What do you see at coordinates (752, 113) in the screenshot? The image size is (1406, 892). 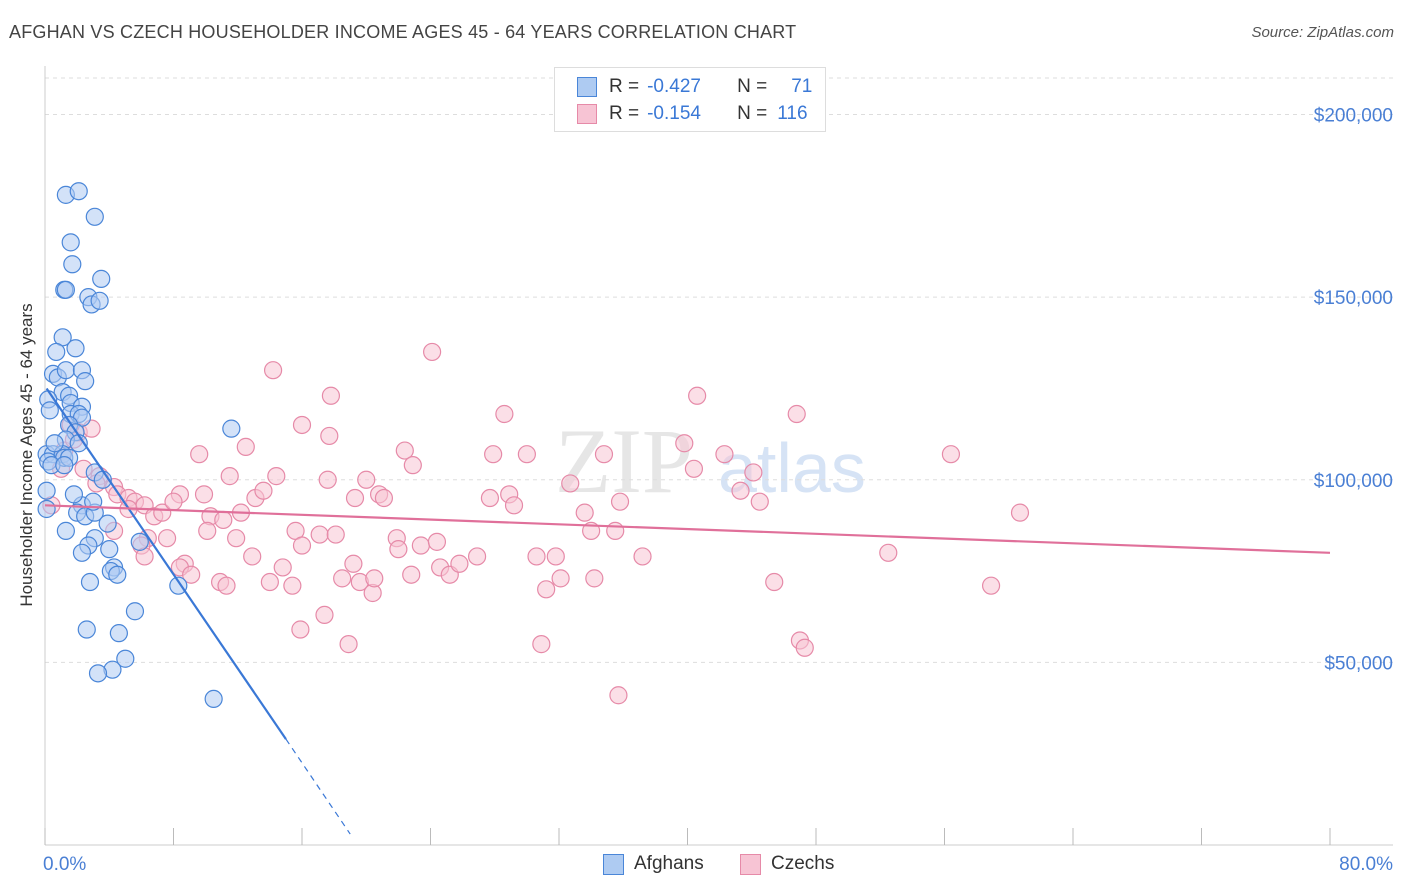 I see `czechs-n-label: N =` at bounding box center [752, 113].